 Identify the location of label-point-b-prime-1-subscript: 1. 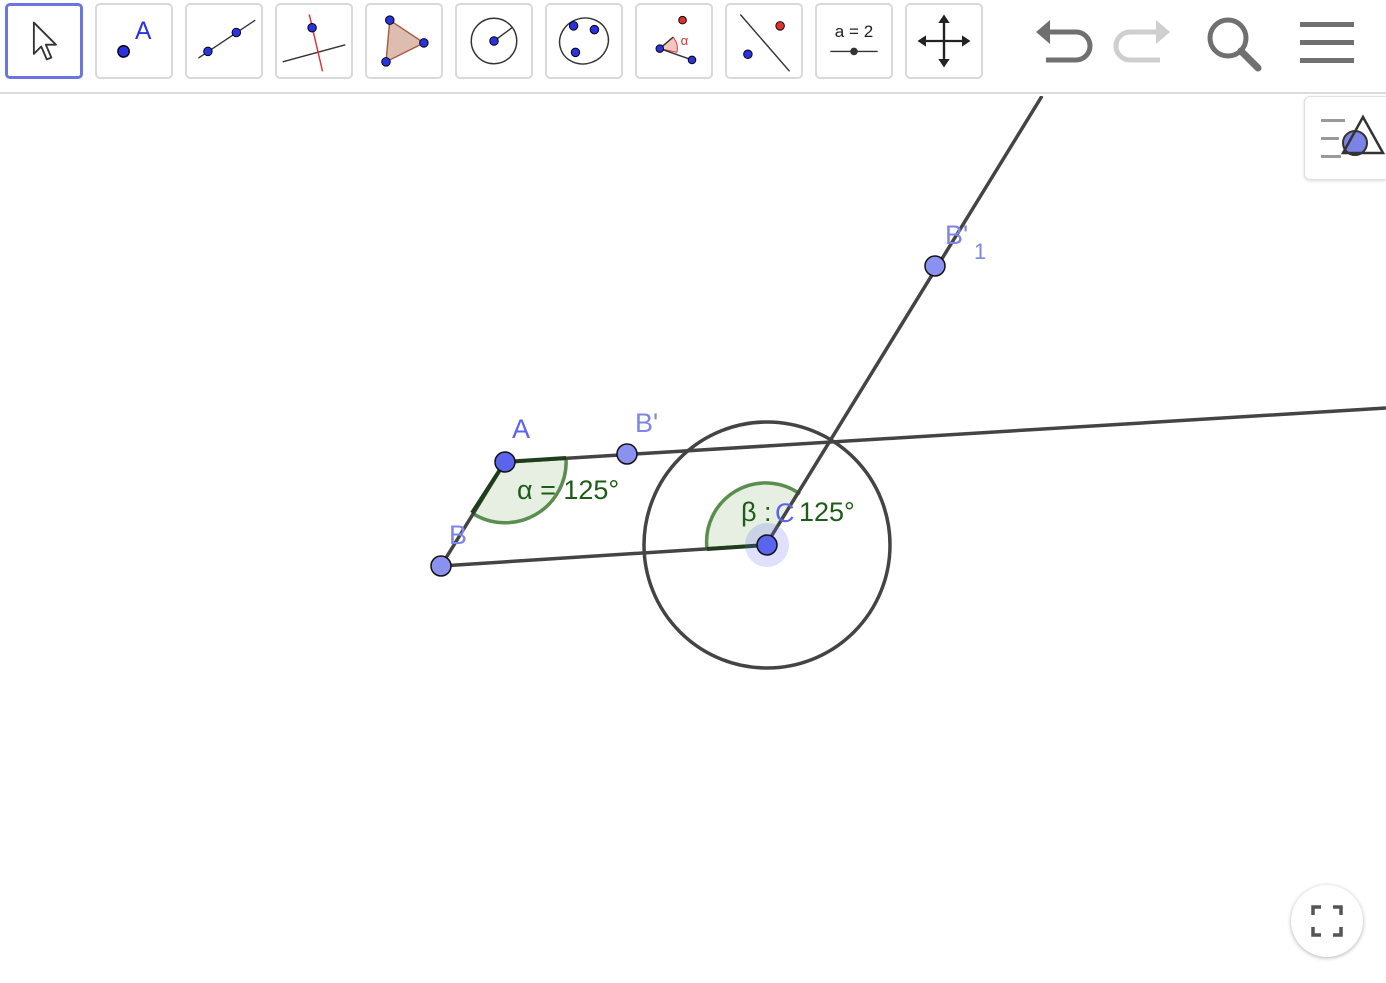
(980, 251).